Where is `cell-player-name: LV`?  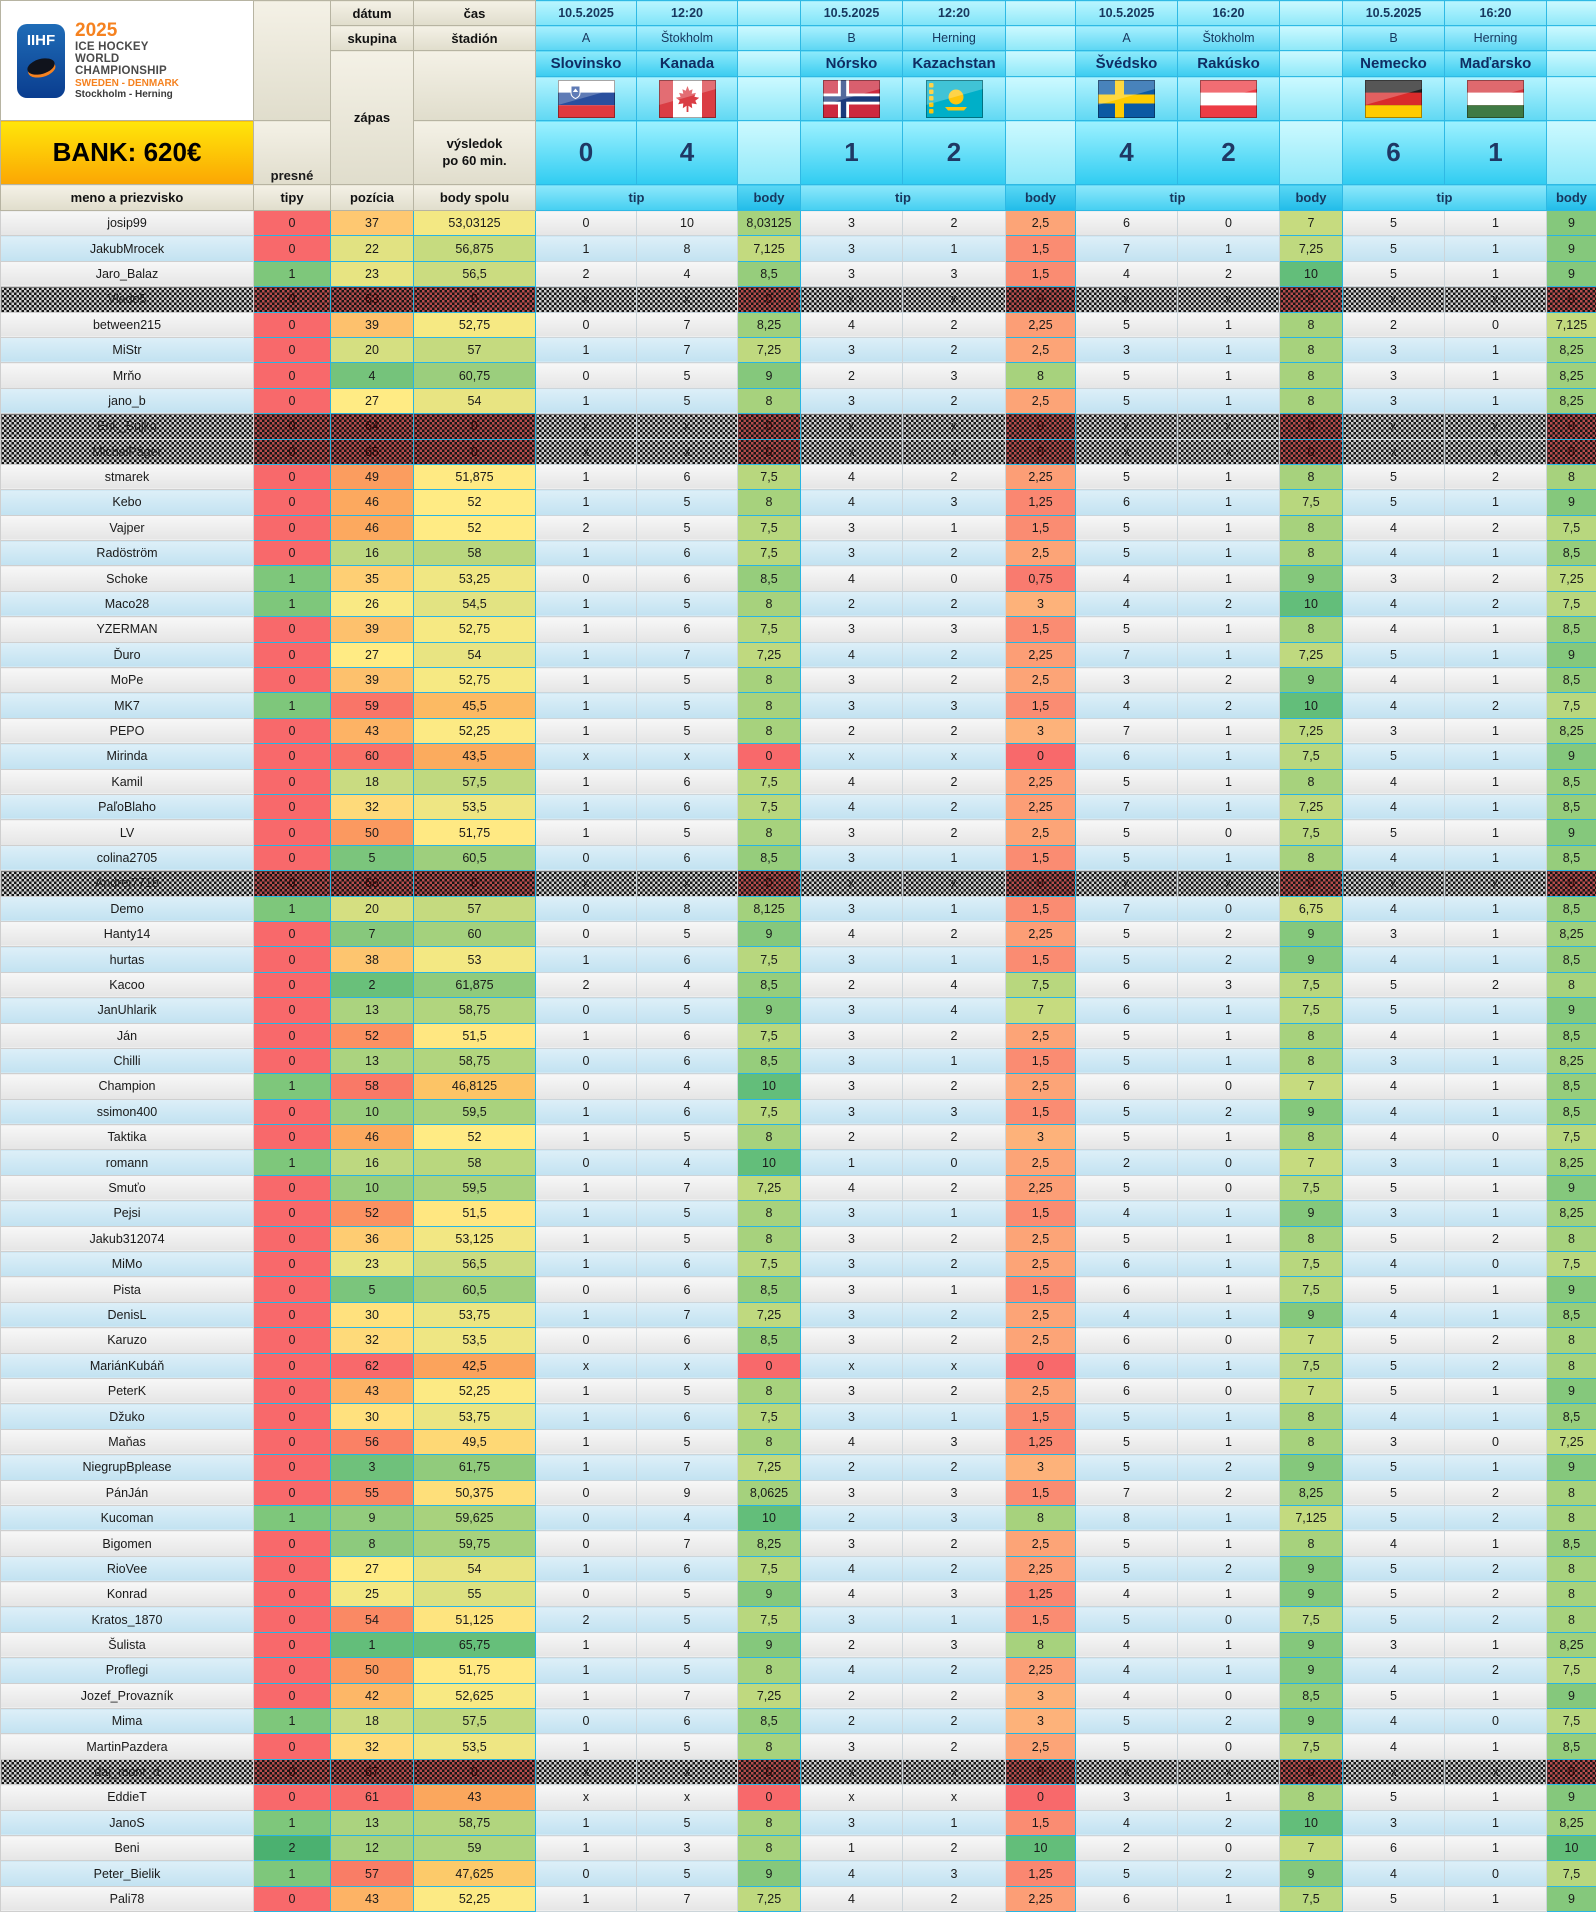 cell-player-name: LV is located at coordinates (127, 832).